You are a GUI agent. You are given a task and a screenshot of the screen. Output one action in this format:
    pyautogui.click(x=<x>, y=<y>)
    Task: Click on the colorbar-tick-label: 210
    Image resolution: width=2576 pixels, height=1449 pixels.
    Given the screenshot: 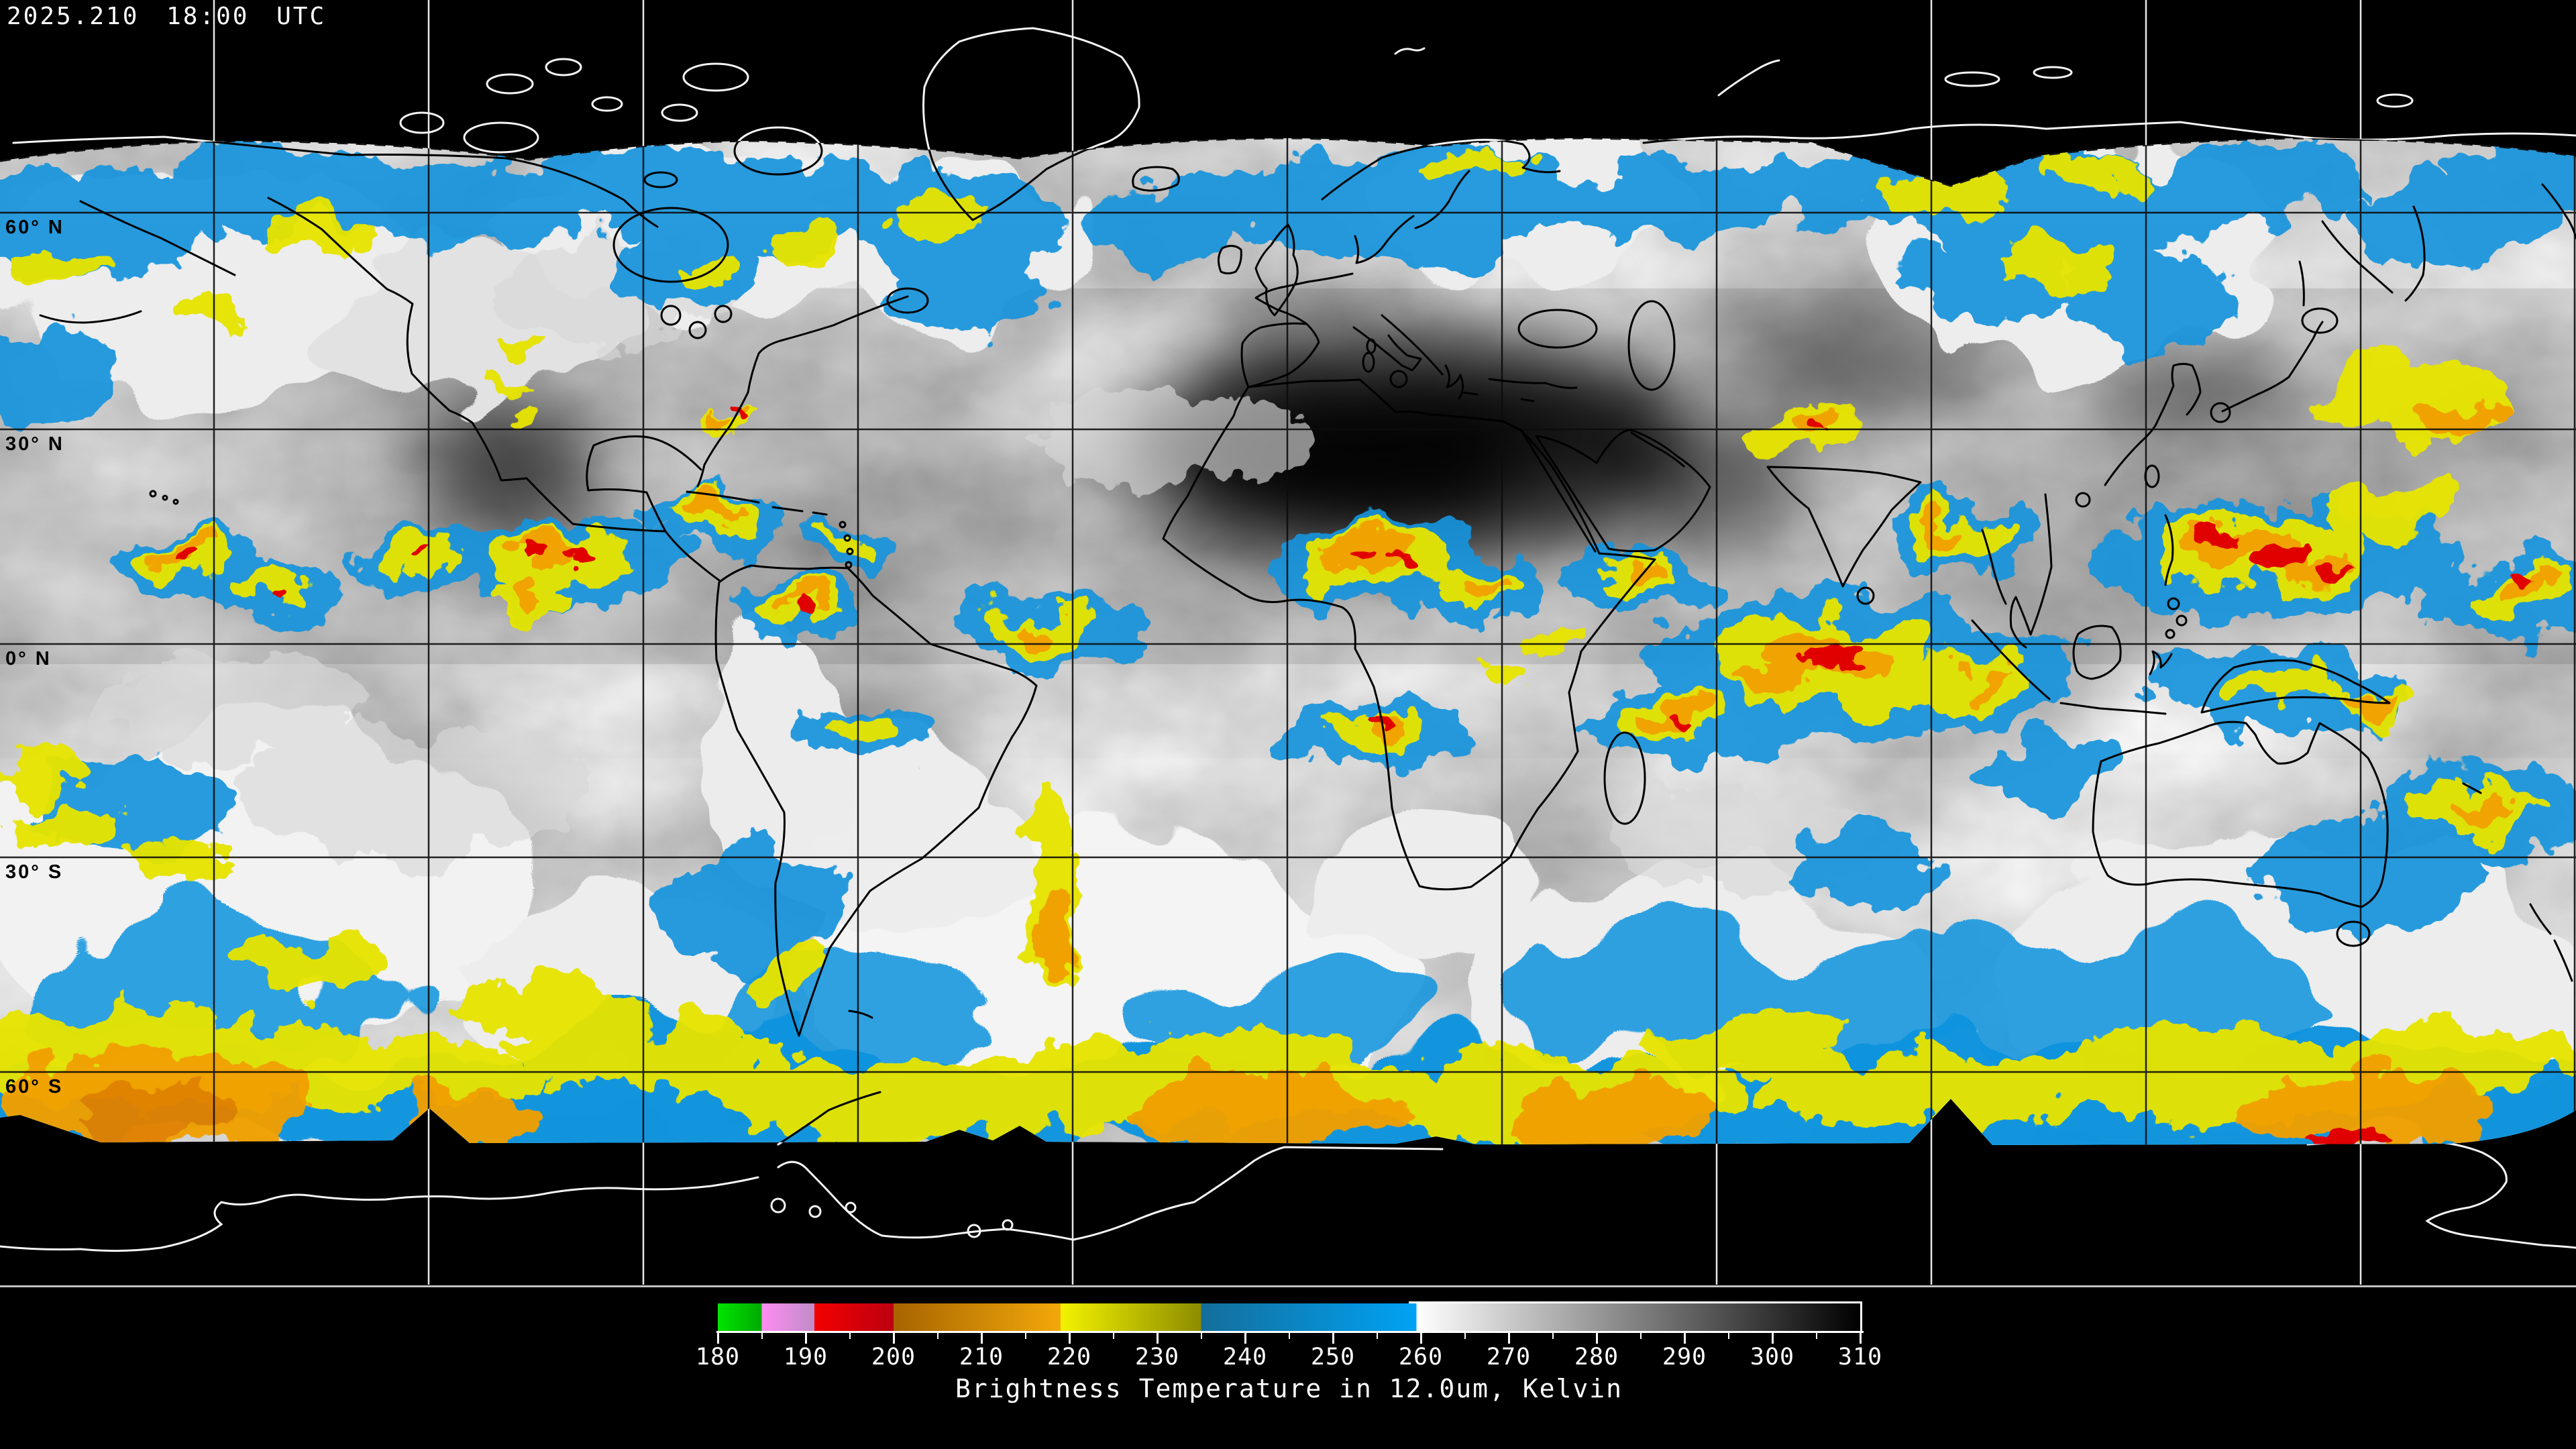 What is the action you would take?
    pyautogui.click(x=981, y=1357)
    